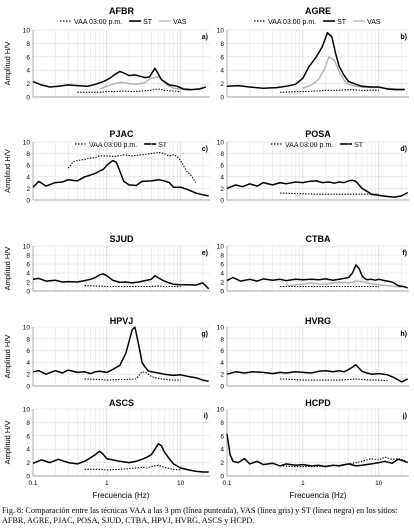  Describe the element at coordinates (27, 31) in the screenshot. I see `p0-y-tick-label: 10` at that location.